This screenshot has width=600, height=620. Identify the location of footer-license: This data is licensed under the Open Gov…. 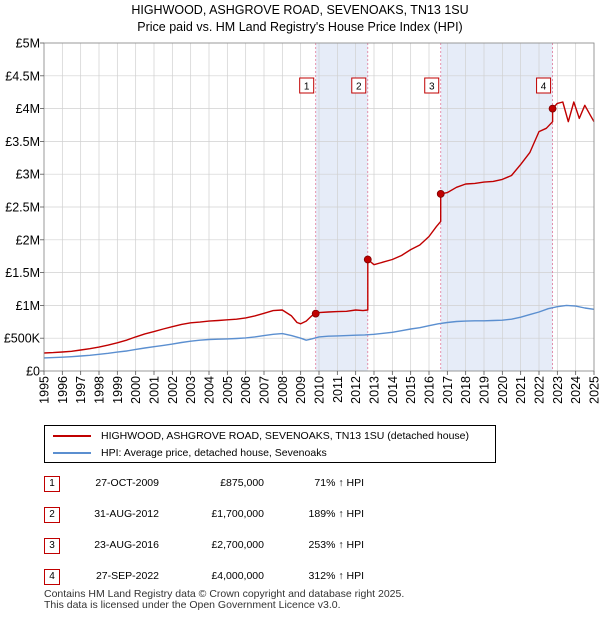
(192, 605).